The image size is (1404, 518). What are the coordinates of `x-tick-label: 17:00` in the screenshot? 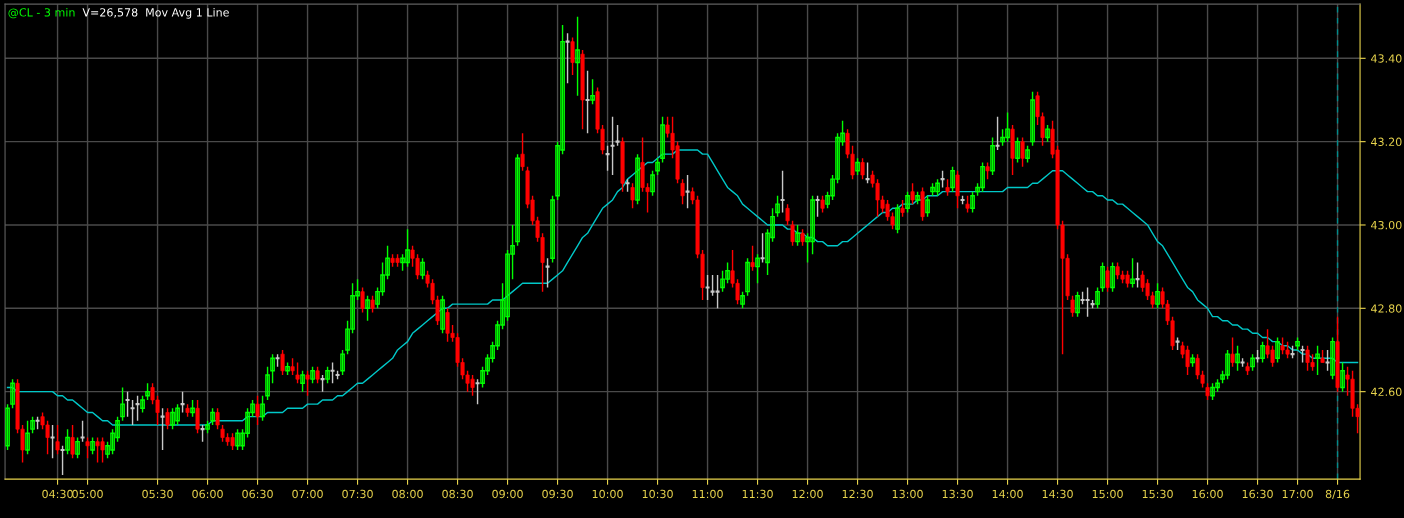 It's located at (1297, 494).